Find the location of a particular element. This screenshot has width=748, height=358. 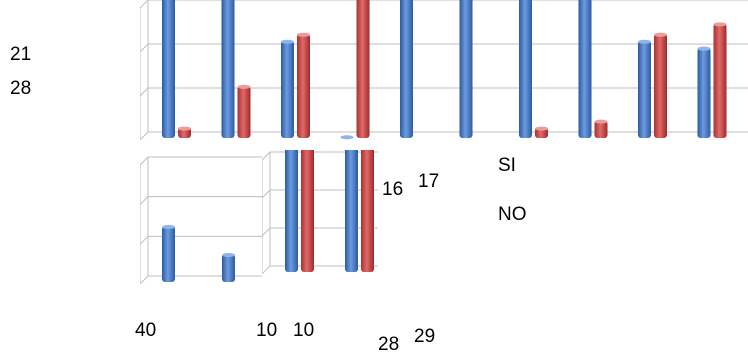

chart-small-a is located at coordinates (201, 220).